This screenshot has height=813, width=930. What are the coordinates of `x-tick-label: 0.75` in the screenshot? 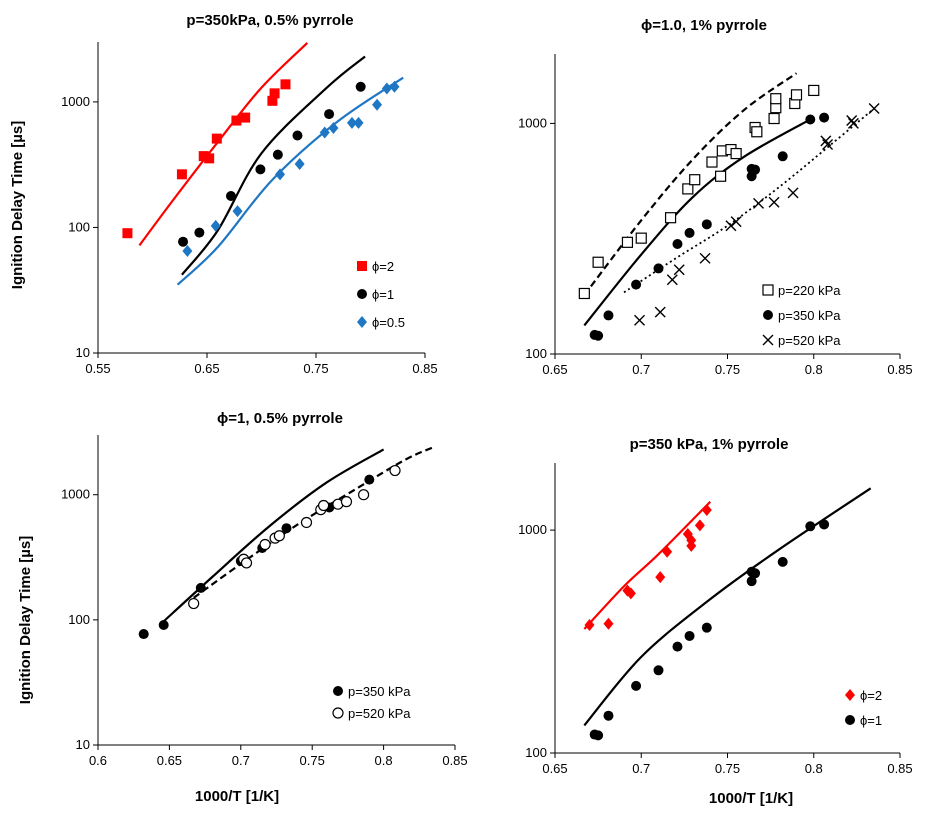 It's located at (727, 768).